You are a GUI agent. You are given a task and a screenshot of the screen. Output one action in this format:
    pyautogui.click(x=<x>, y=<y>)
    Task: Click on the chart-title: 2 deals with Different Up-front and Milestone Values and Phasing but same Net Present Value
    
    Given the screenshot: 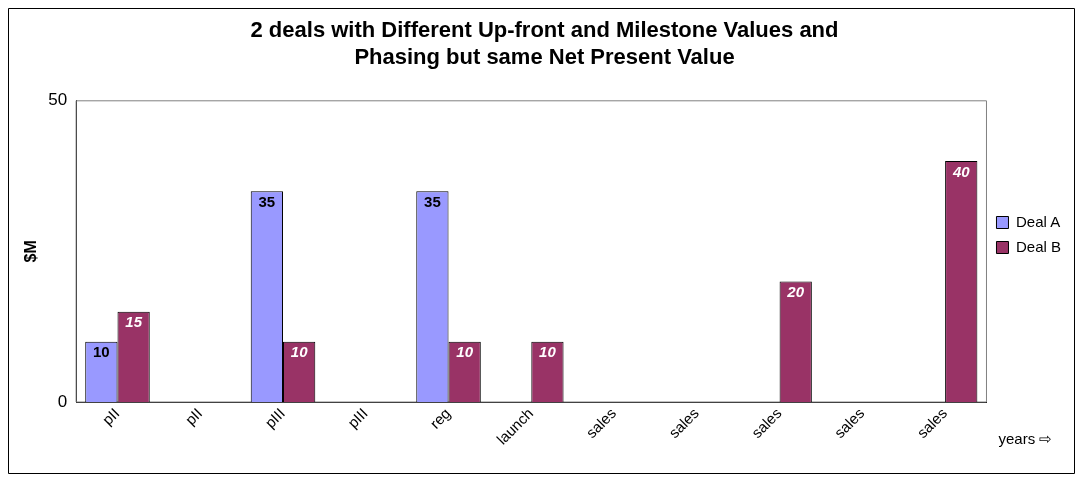 What is the action you would take?
    pyautogui.click(x=544, y=43)
    